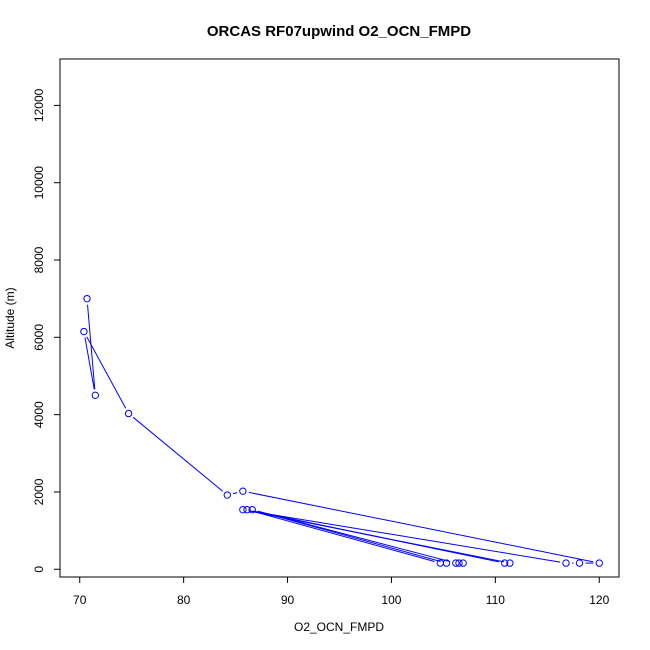  I want to click on y-tick-label: 0, so click(39, 569).